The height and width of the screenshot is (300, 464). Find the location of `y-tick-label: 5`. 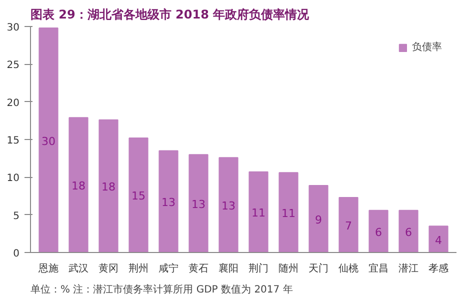

y-tick-label: 5 is located at coordinates (16, 216).